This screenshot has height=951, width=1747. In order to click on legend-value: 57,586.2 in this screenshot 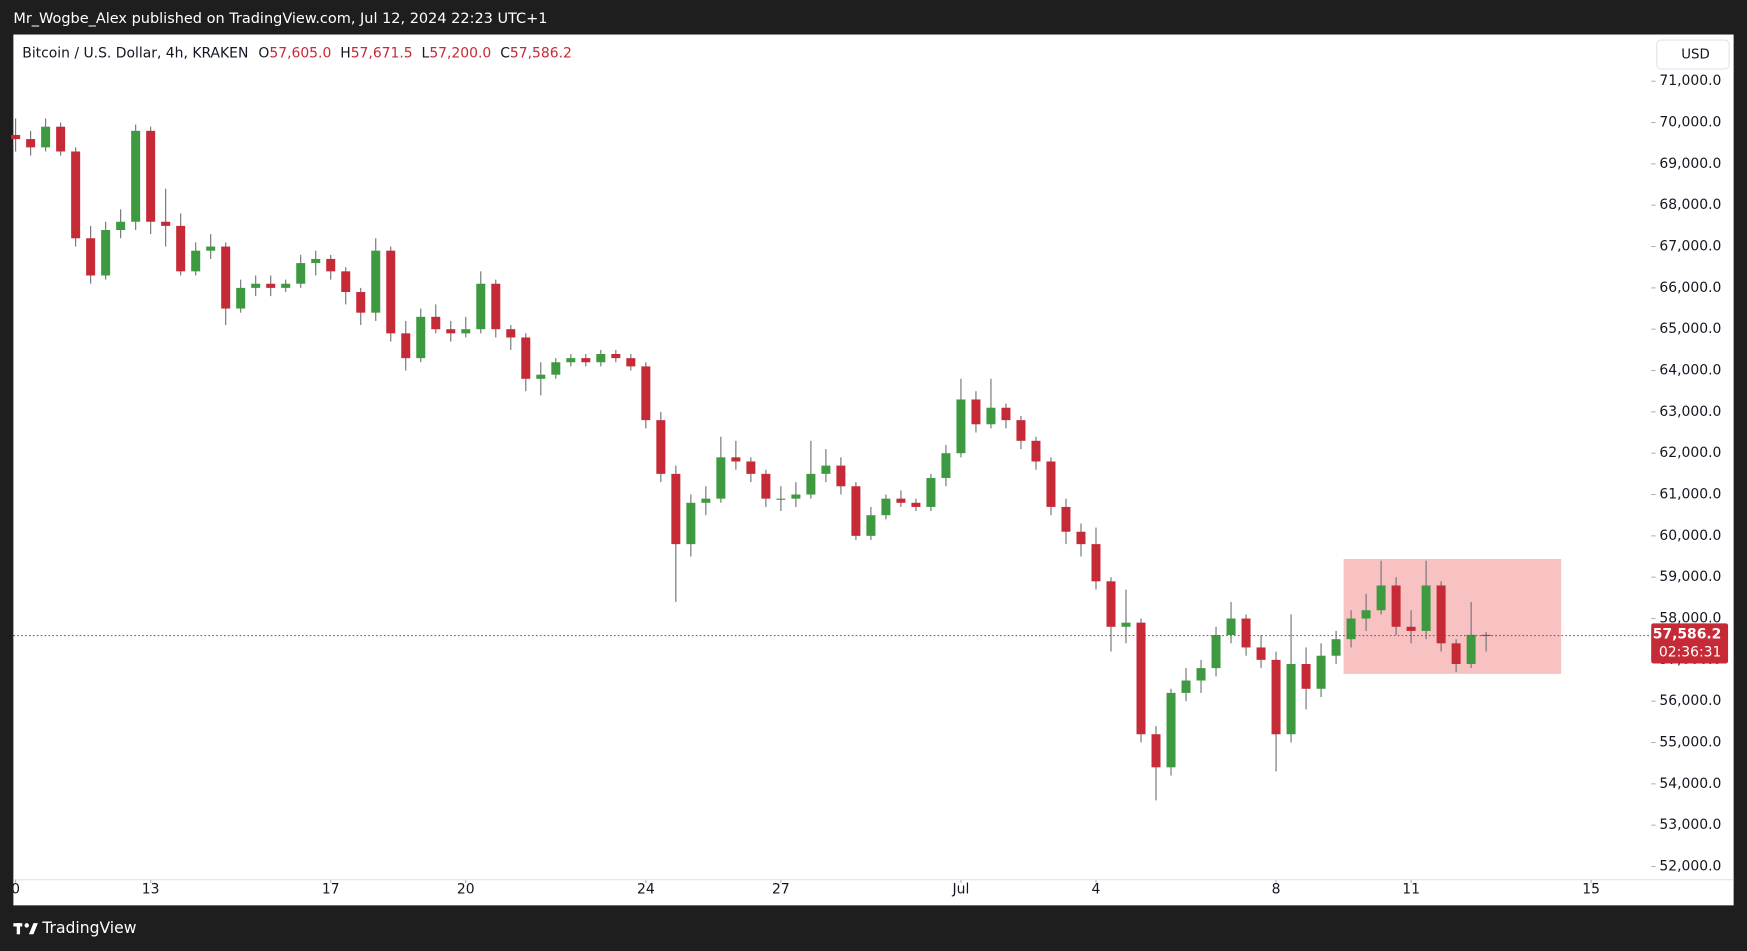, I will do `click(541, 53)`.